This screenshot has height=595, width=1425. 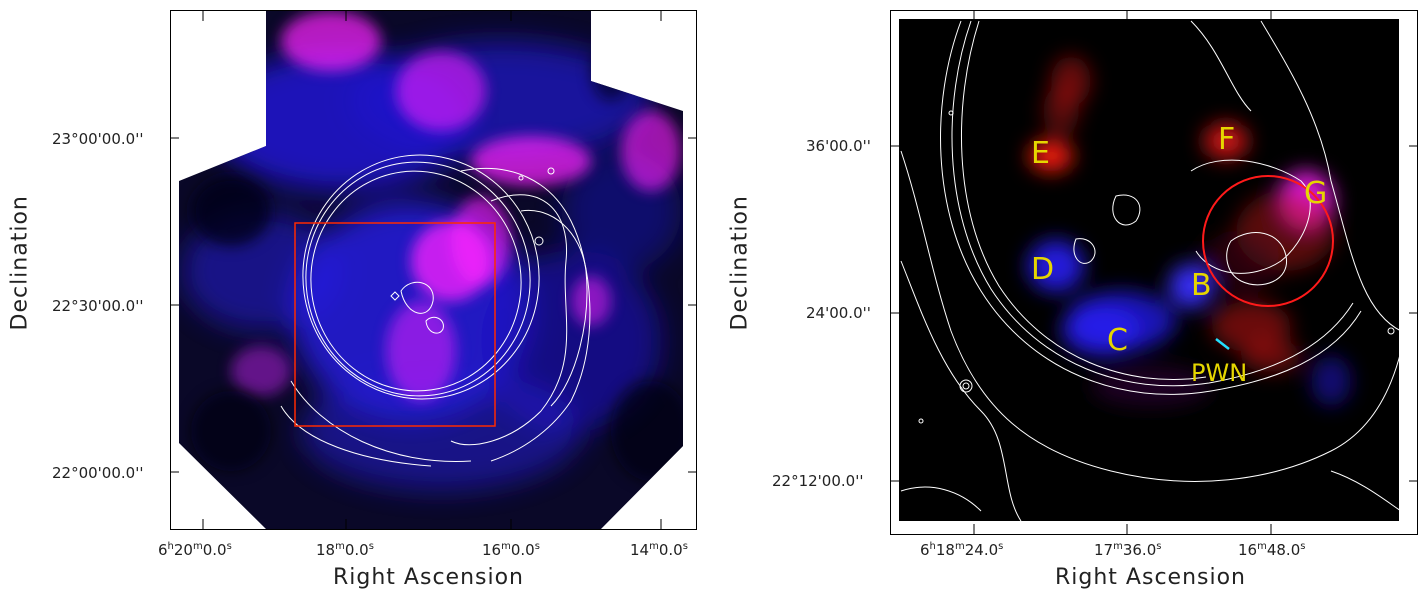 What do you see at coordinates (20, 263) in the screenshot?
I see `left-y-axis-title: Declination` at bounding box center [20, 263].